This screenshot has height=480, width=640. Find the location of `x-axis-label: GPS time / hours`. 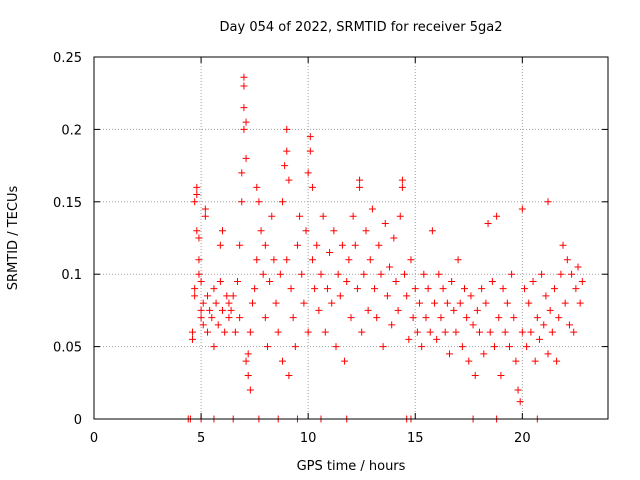

x-axis-label: GPS time / hours is located at coordinates (351, 466).